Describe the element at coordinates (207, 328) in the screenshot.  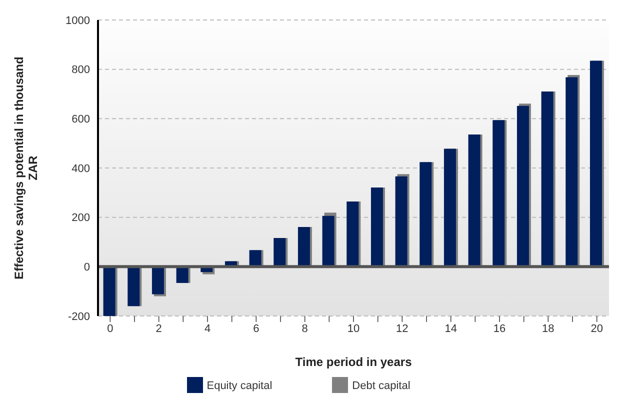
I see `x-tick-label: 4` at that location.